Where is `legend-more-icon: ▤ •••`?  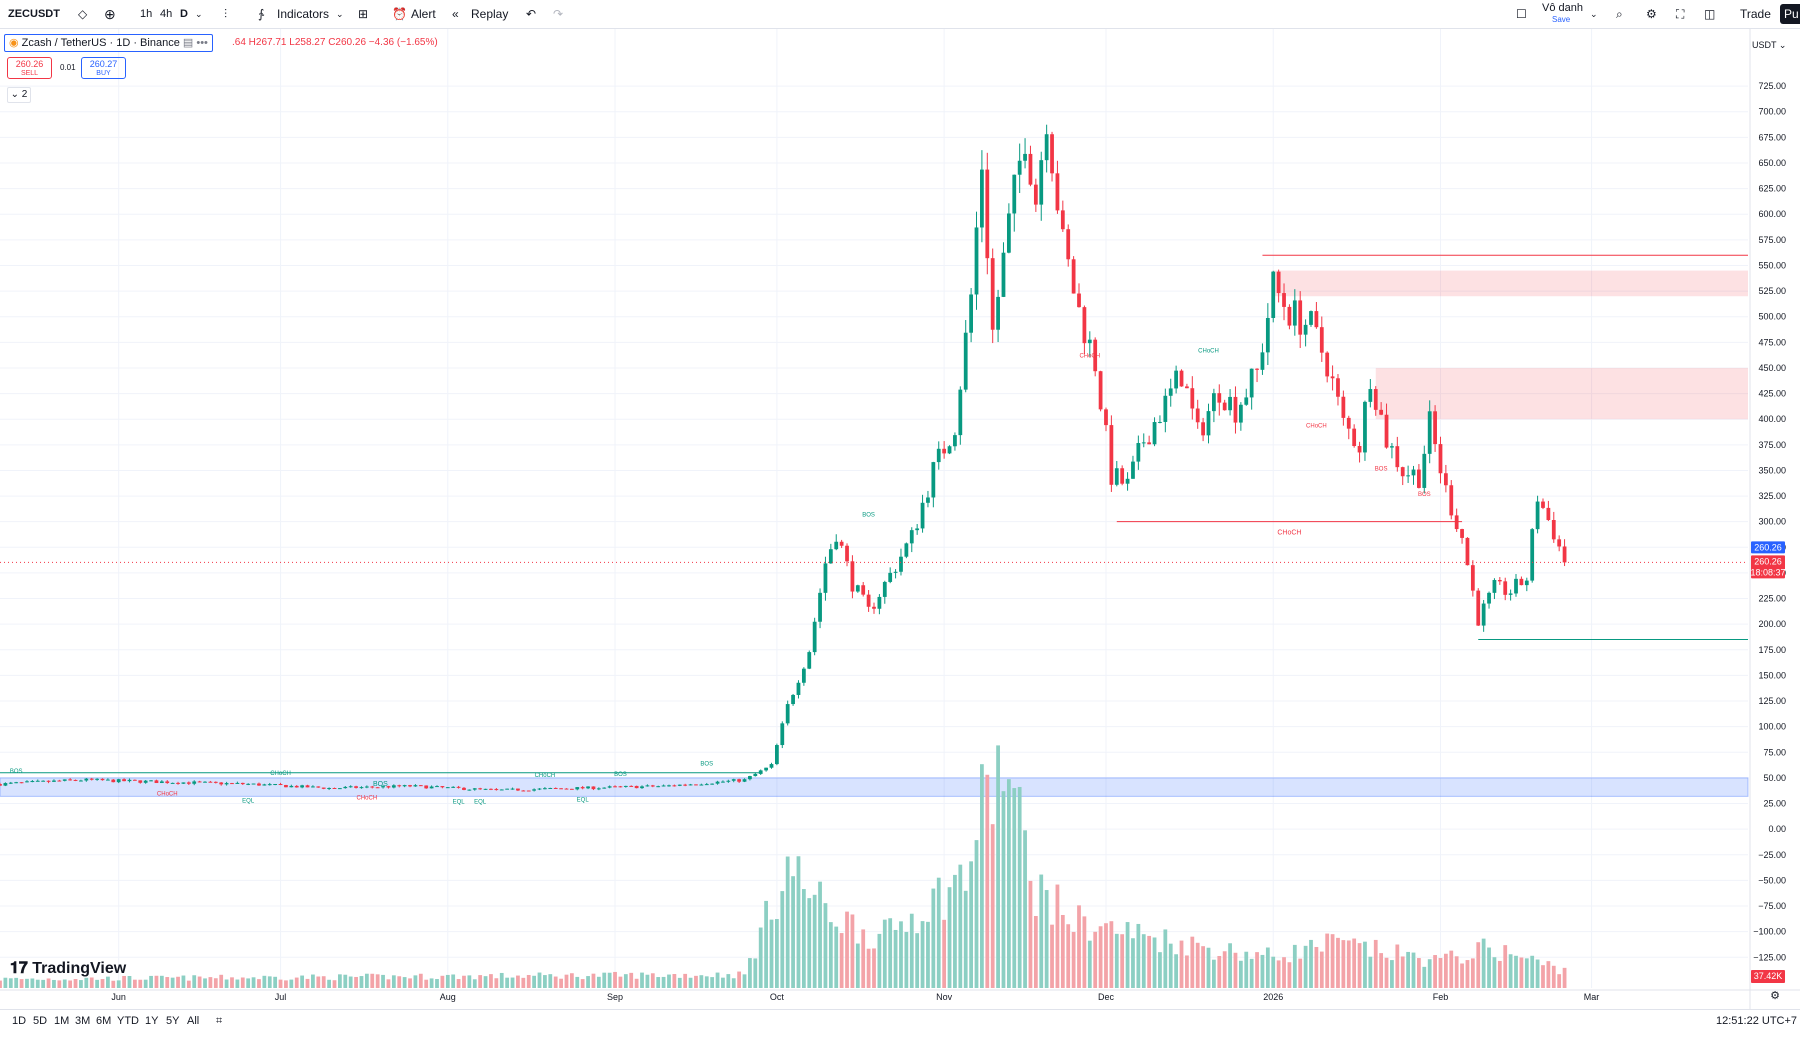
legend-more-icon: ▤ ••• is located at coordinates (195, 43).